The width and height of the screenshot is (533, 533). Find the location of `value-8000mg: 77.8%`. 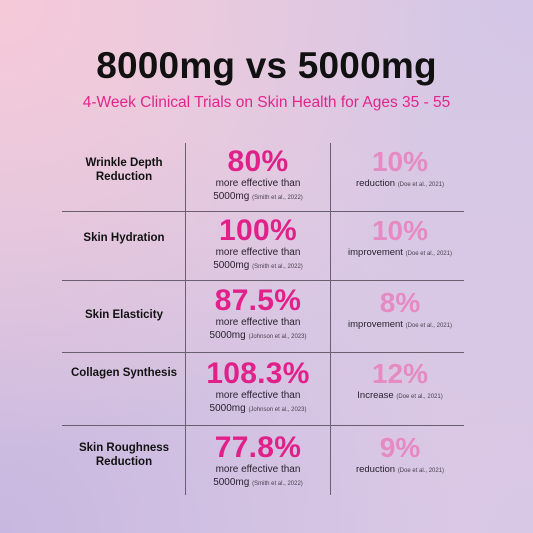

value-8000mg: 77.8% is located at coordinates (258, 447).